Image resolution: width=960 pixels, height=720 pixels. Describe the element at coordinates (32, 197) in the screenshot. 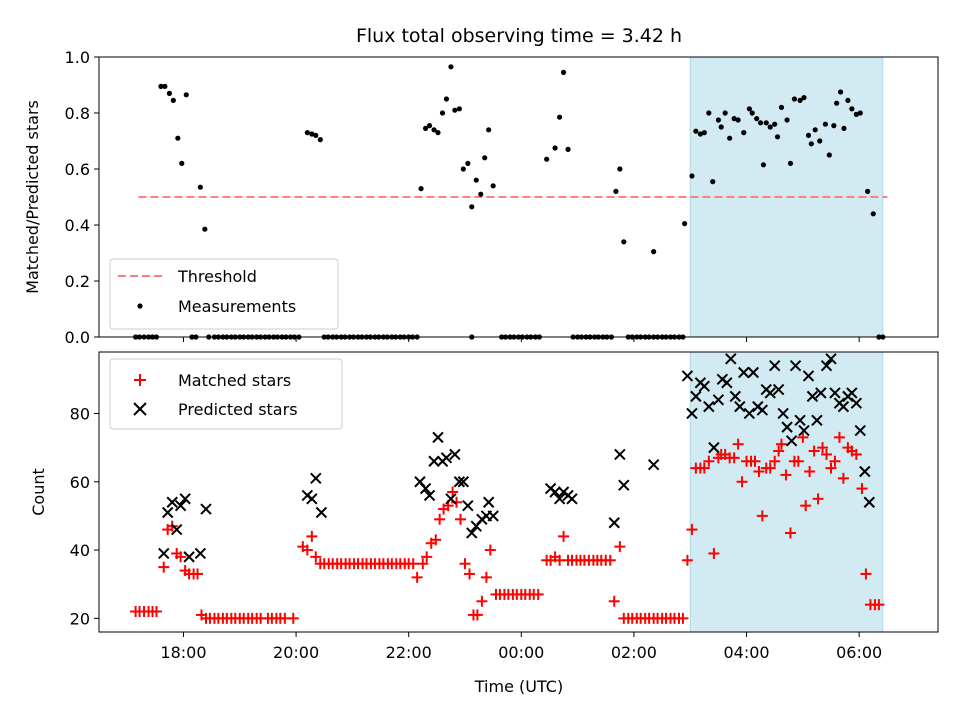

I see `top-y-axis-label: Matched/Predicted stars` at that location.